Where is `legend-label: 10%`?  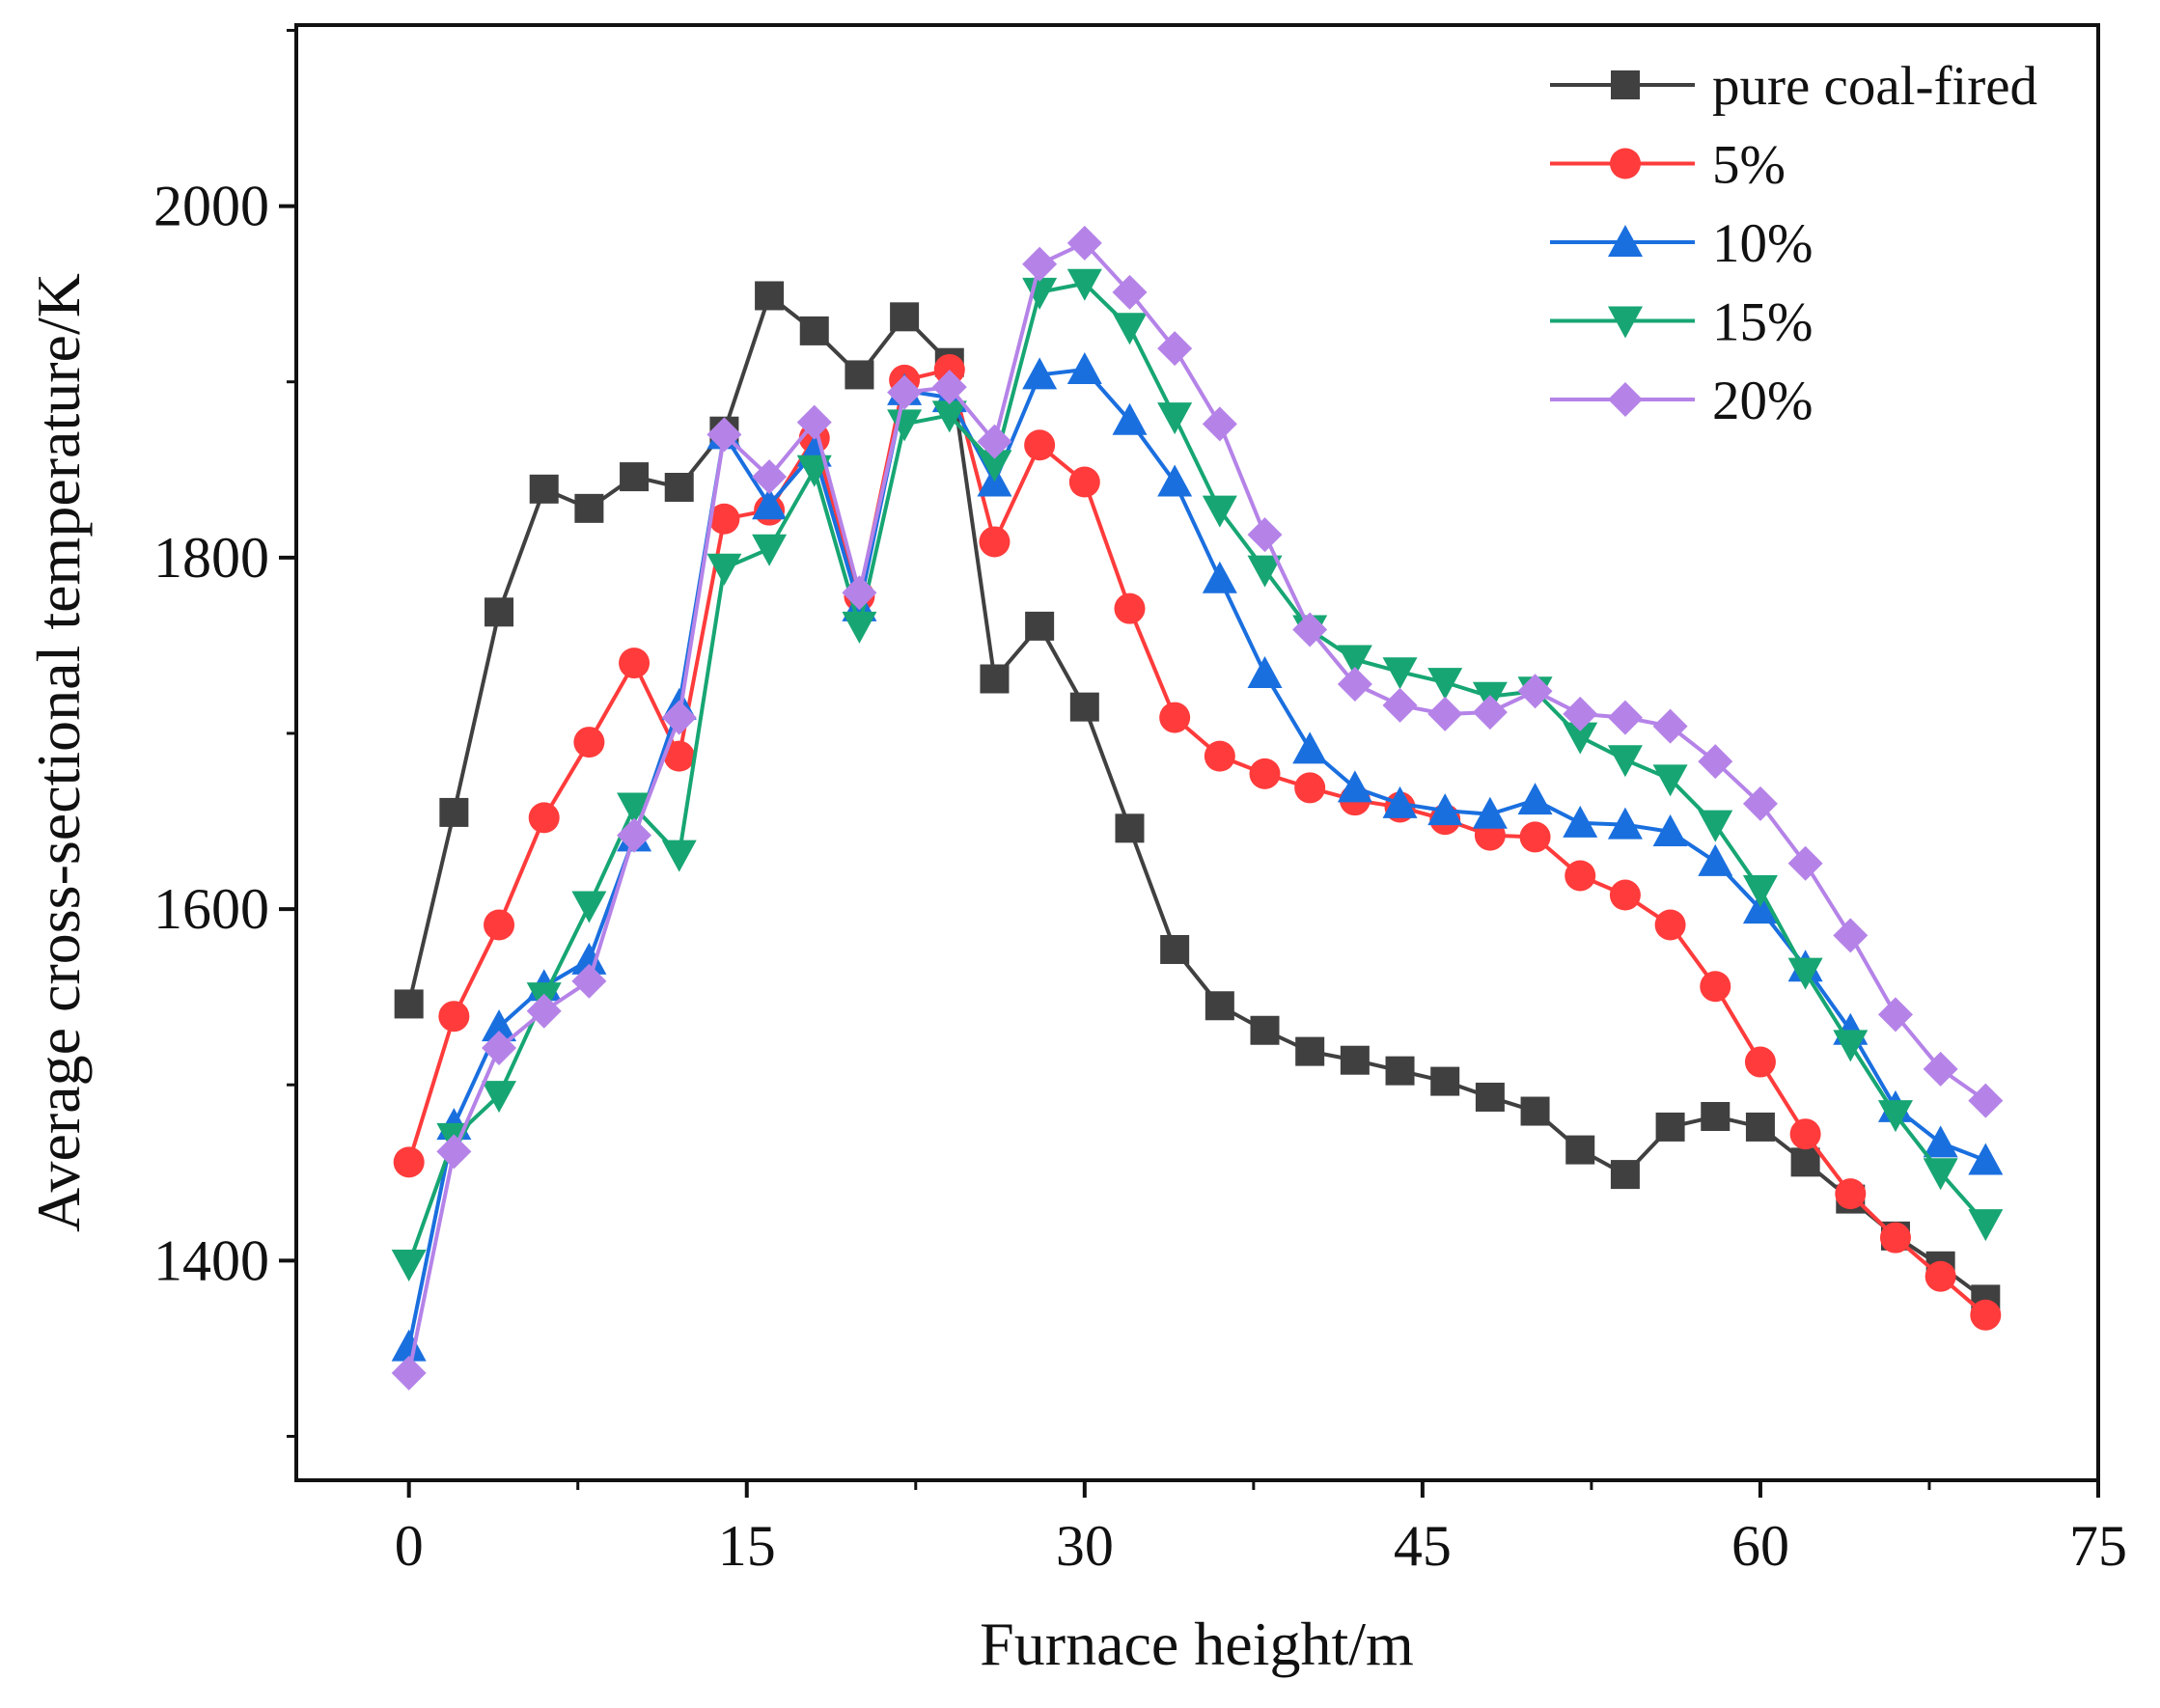
legend-label: 10% is located at coordinates (1762, 243).